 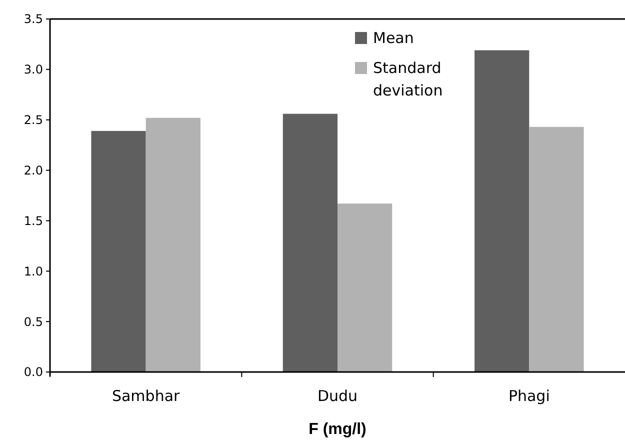 What do you see at coordinates (337, 429) in the screenshot?
I see `x-axis-title: F (mg/l)` at bounding box center [337, 429].